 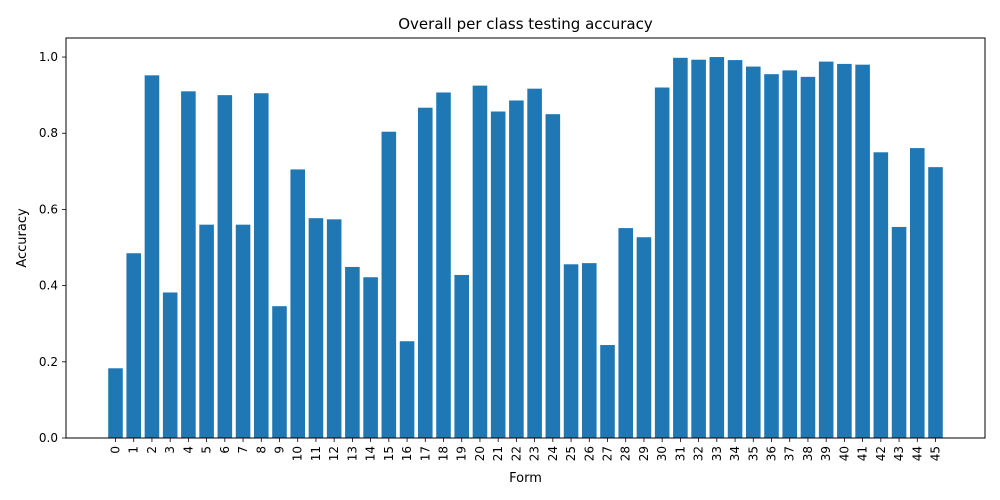 I want to click on x-tick-label: 22, so click(x=516, y=453).